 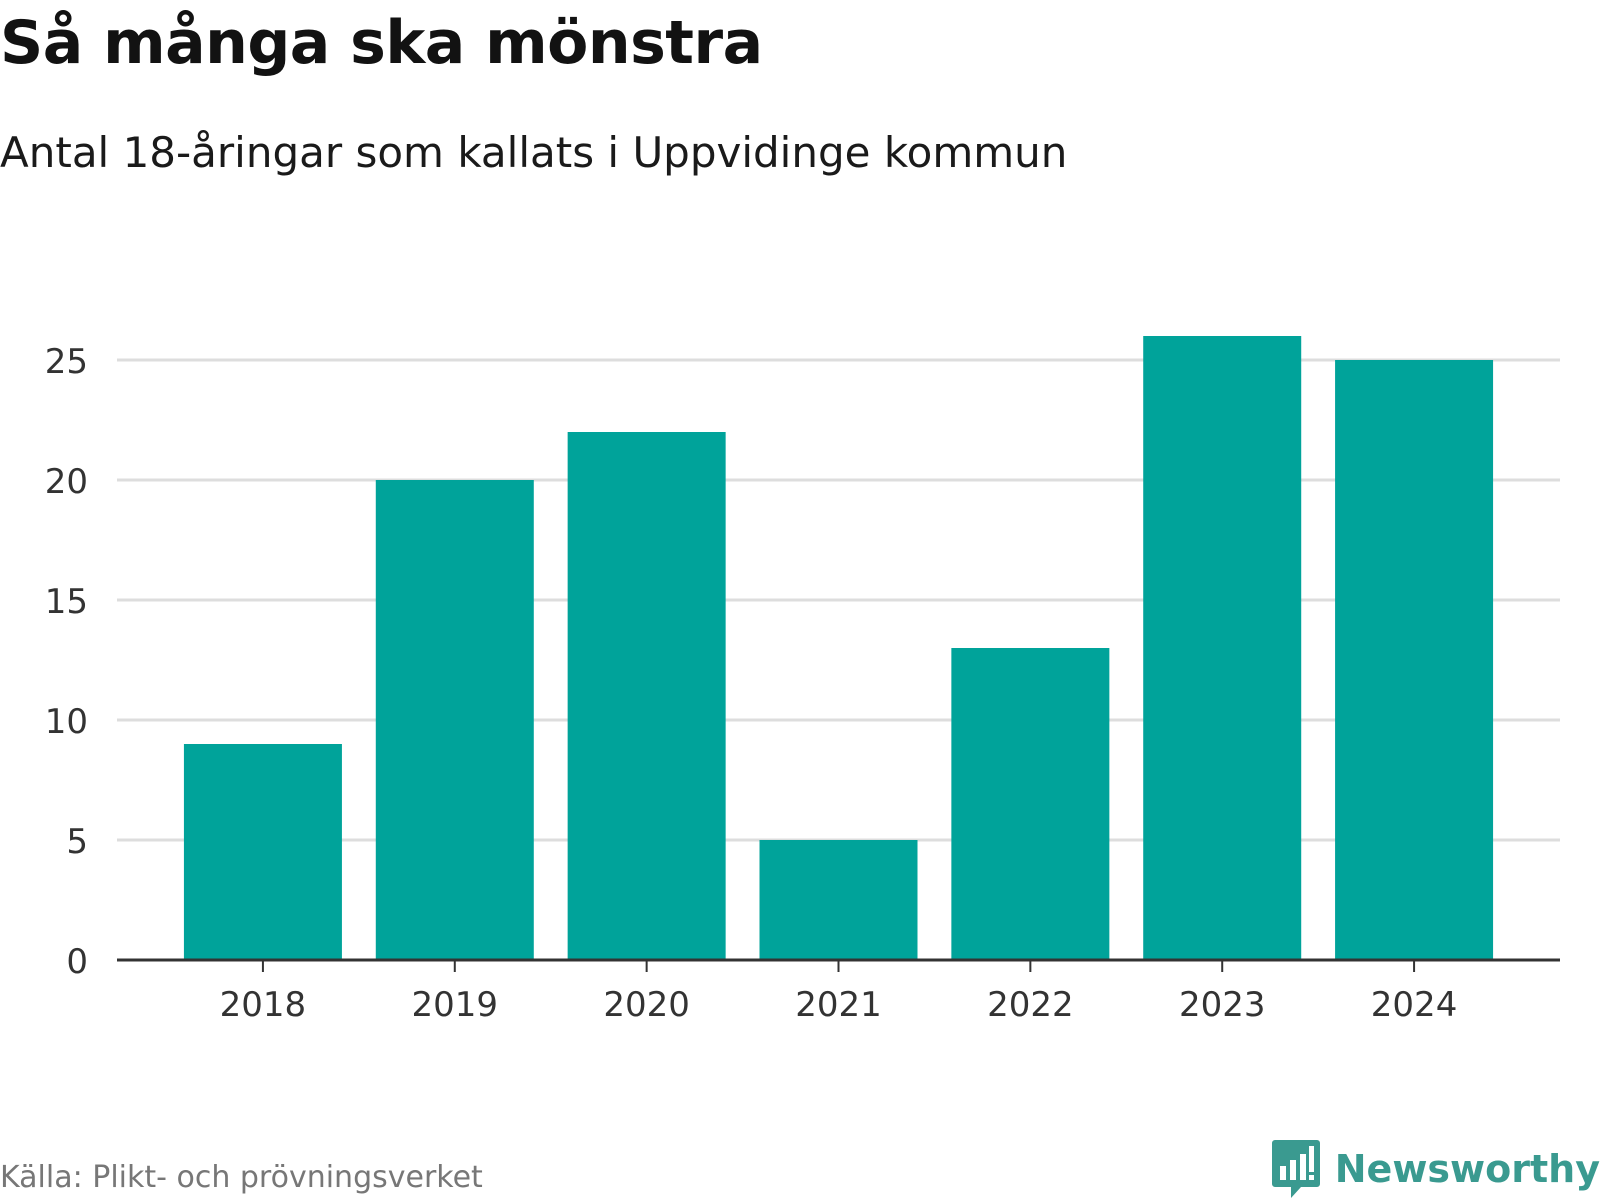 What do you see at coordinates (77, 962) in the screenshot?
I see `y-tick-label: 0` at bounding box center [77, 962].